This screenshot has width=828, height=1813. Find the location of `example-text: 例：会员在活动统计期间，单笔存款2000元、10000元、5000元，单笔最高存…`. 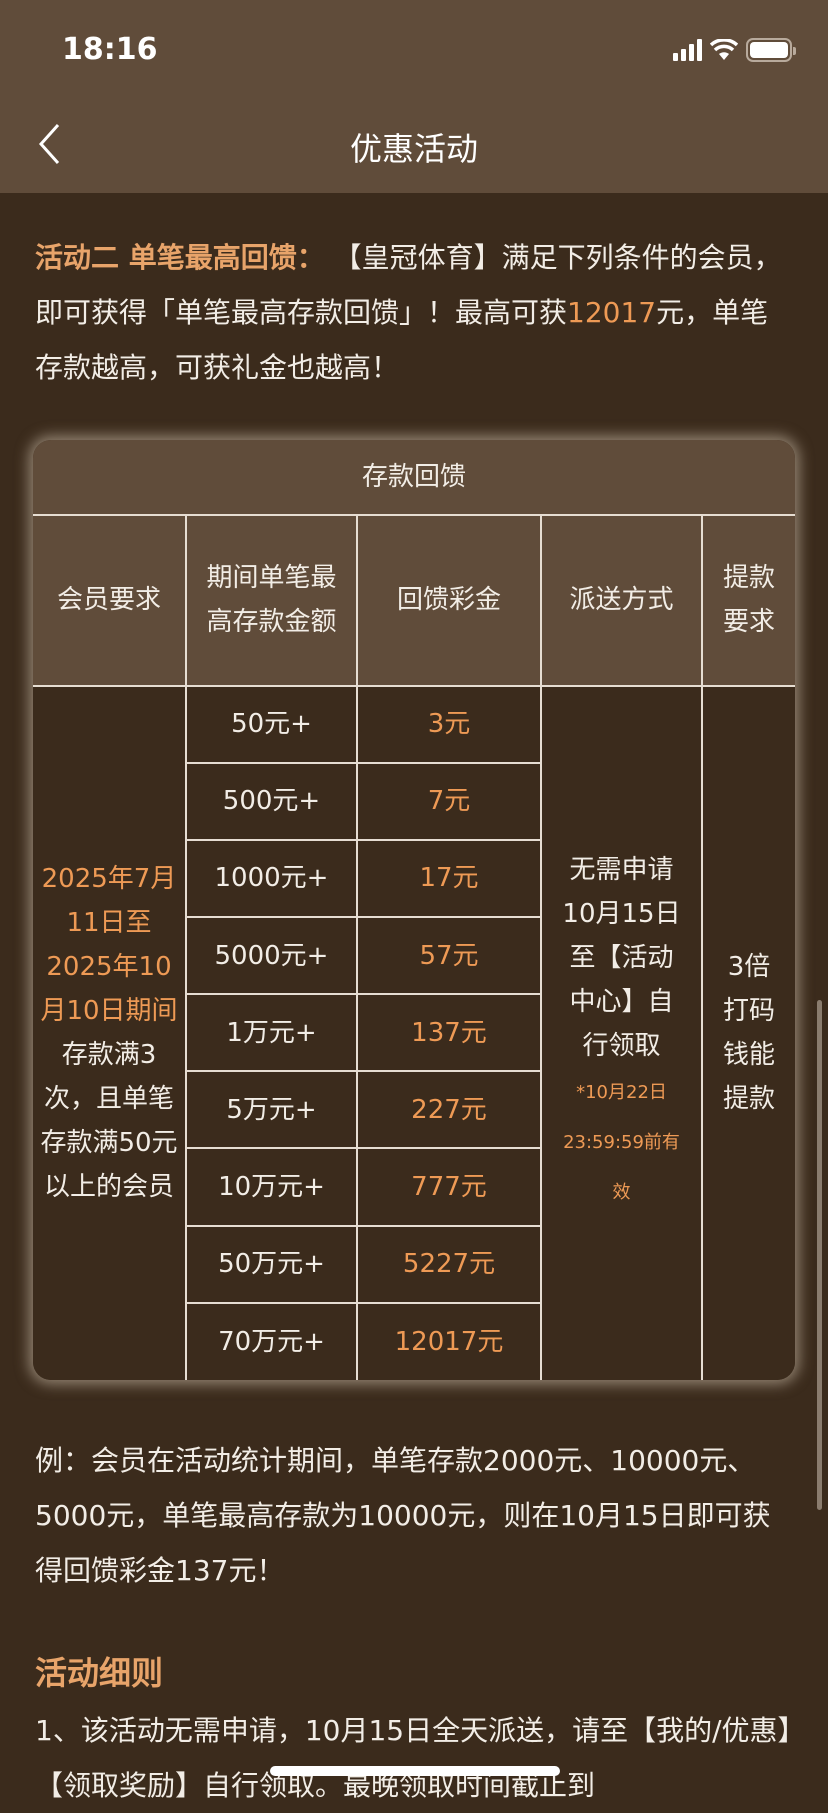

example-text: 例：会员在活动统计期间，单笔存款2000元、10000元、5000元，单笔最高存… is located at coordinates (403, 1515).